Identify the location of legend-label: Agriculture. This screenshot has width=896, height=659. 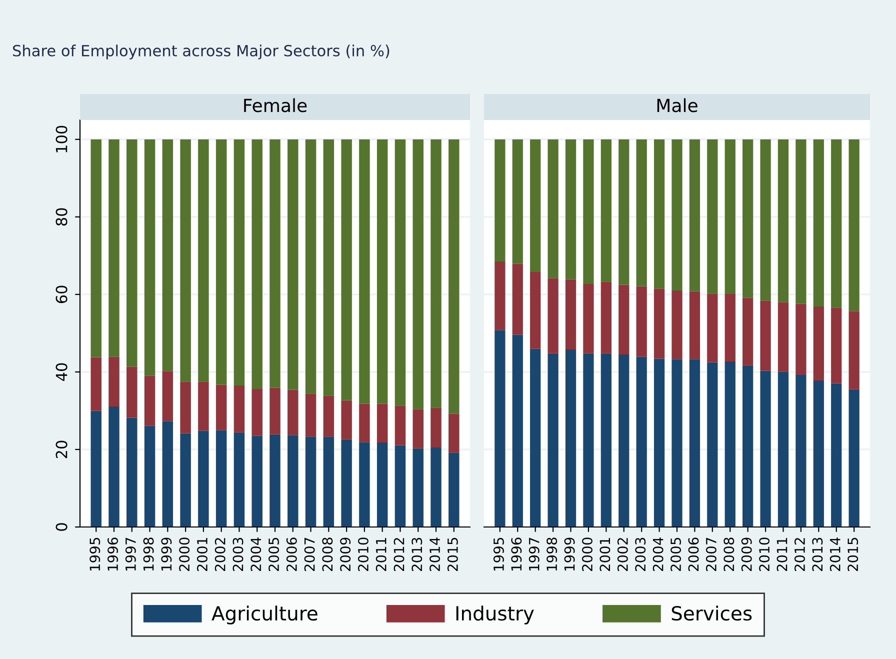
(265, 615).